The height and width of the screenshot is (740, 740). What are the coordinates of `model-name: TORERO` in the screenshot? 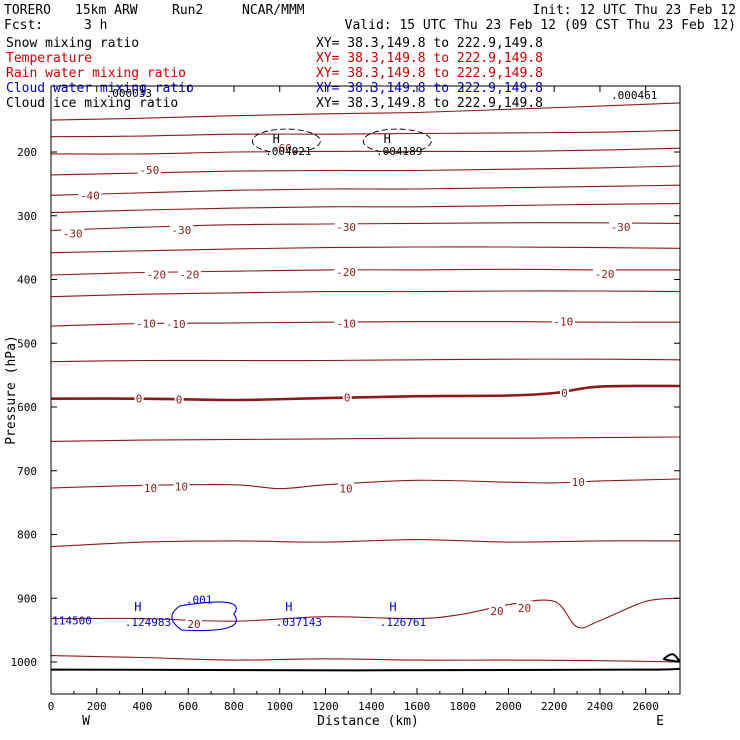 It's located at (27, 10).